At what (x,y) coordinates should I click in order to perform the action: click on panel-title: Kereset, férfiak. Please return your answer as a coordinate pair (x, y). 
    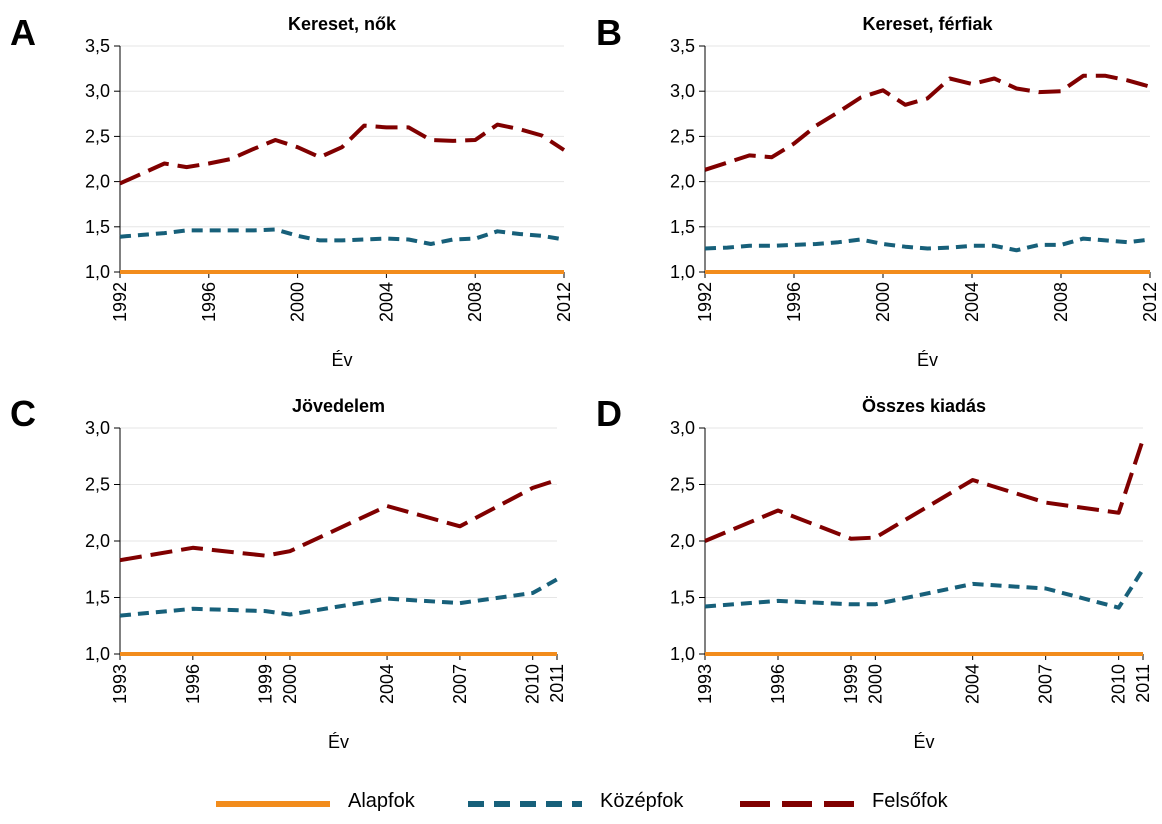
    Looking at the image, I should click on (927, 24).